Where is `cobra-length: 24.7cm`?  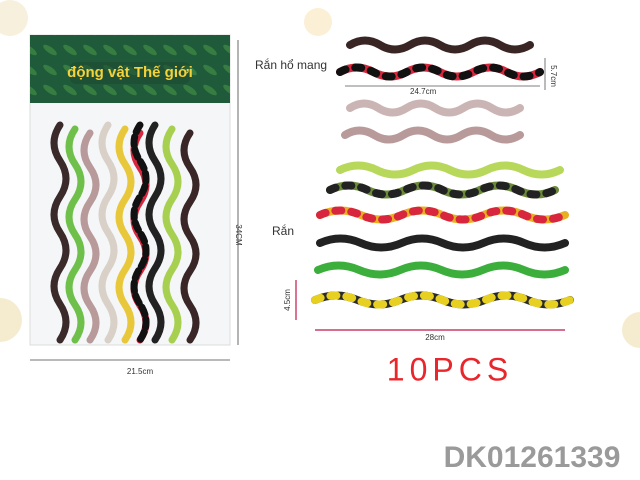
cobra-length: 24.7cm is located at coordinates (423, 91).